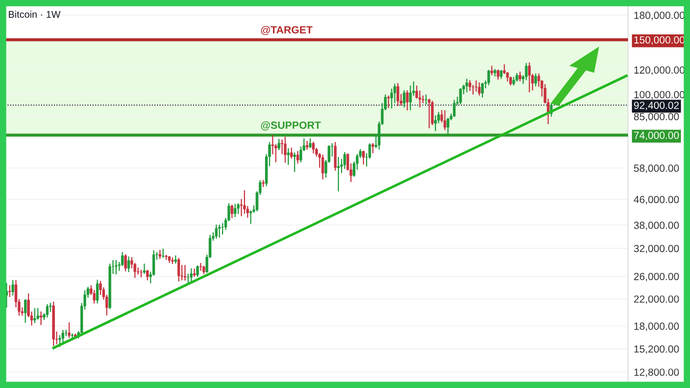  What do you see at coordinates (656, 299) in the screenshot?
I see `y-tick-label: 22,000.00` at bounding box center [656, 299].